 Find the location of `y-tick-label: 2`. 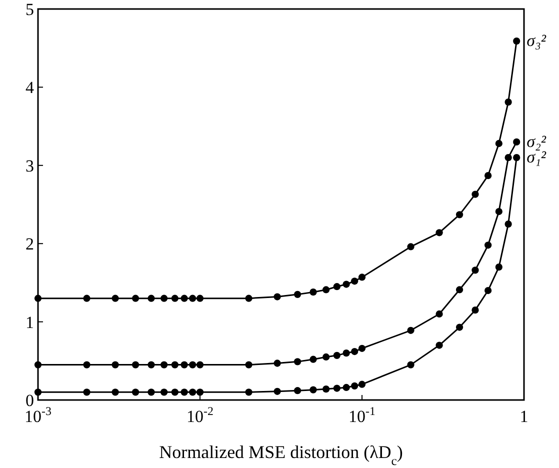

y-tick-label: 2 is located at coordinates (30, 244).